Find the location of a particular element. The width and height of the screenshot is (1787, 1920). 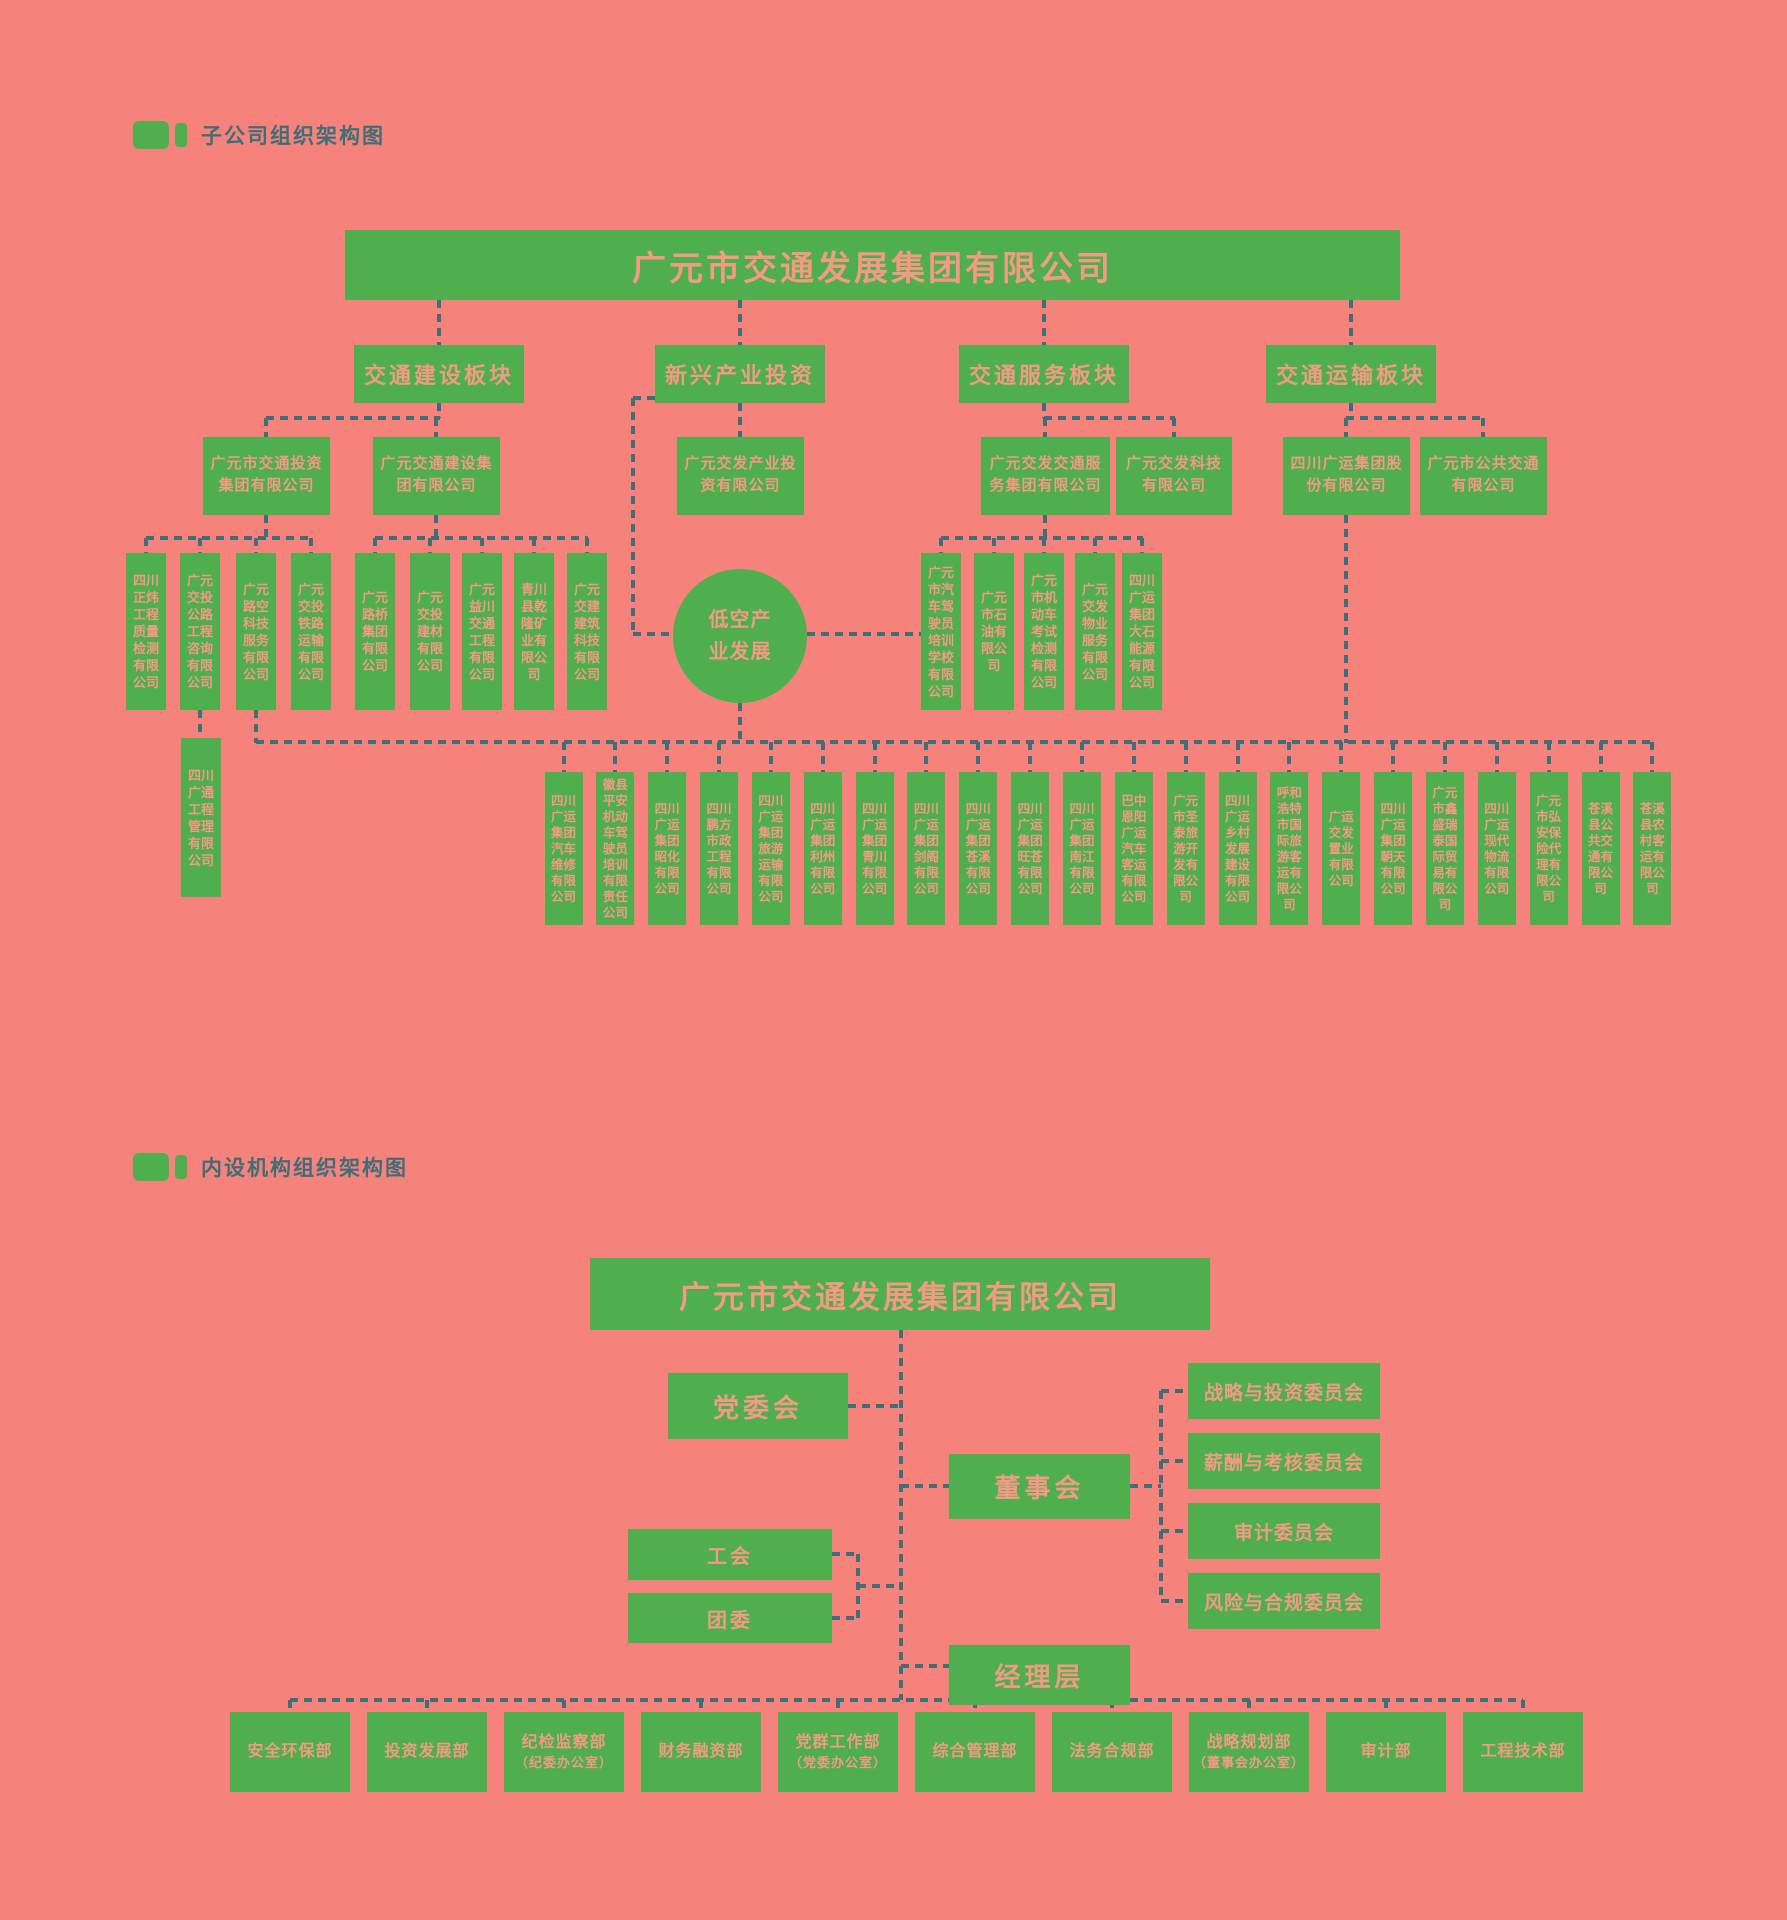

s1-cluster-d-node-1: 广元市石油有限公司 is located at coordinates (994, 631).